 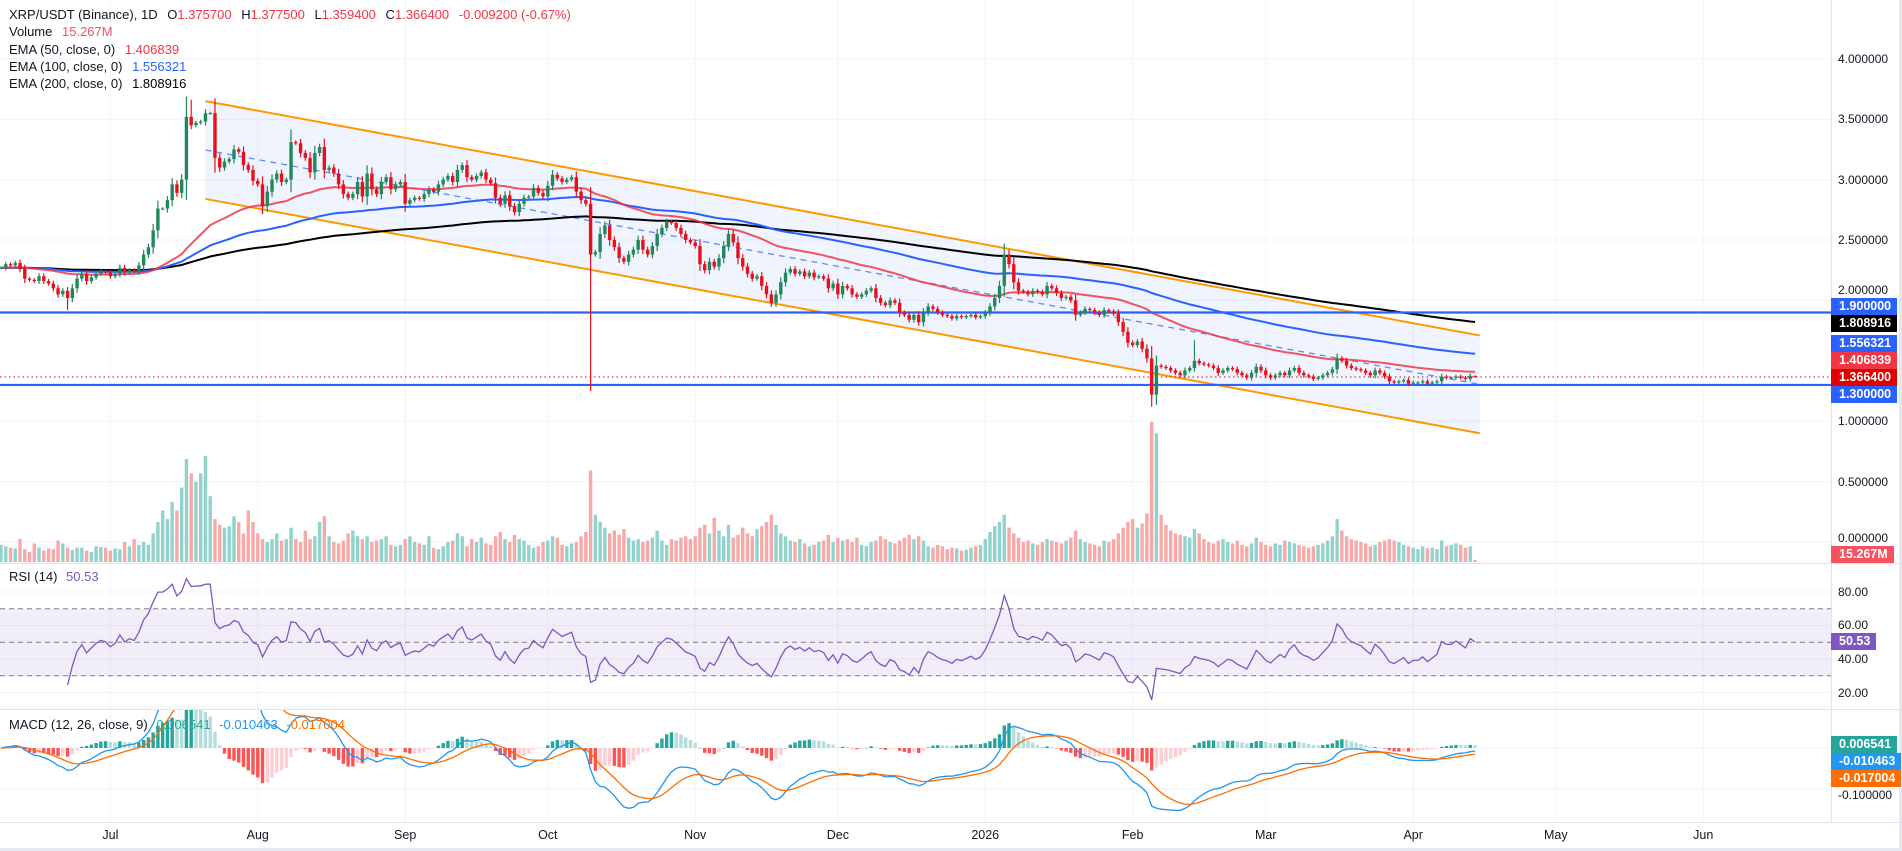 What do you see at coordinates (290, 66) in the screenshot?
I see `ema100-legend: EMA (100, close, 0) 1.556321` at bounding box center [290, 66].